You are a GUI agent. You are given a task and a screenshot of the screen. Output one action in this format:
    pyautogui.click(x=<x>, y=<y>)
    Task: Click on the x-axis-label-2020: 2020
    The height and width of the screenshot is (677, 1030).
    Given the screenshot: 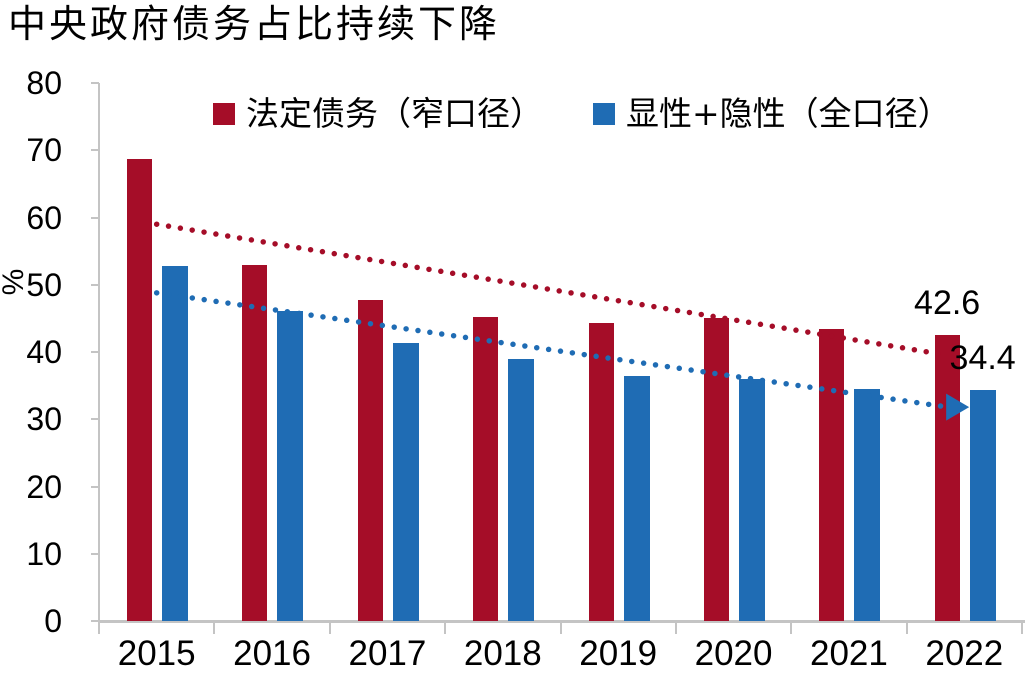 What is the action you would take?
    pyautogui.click(x=733, y=653)
    